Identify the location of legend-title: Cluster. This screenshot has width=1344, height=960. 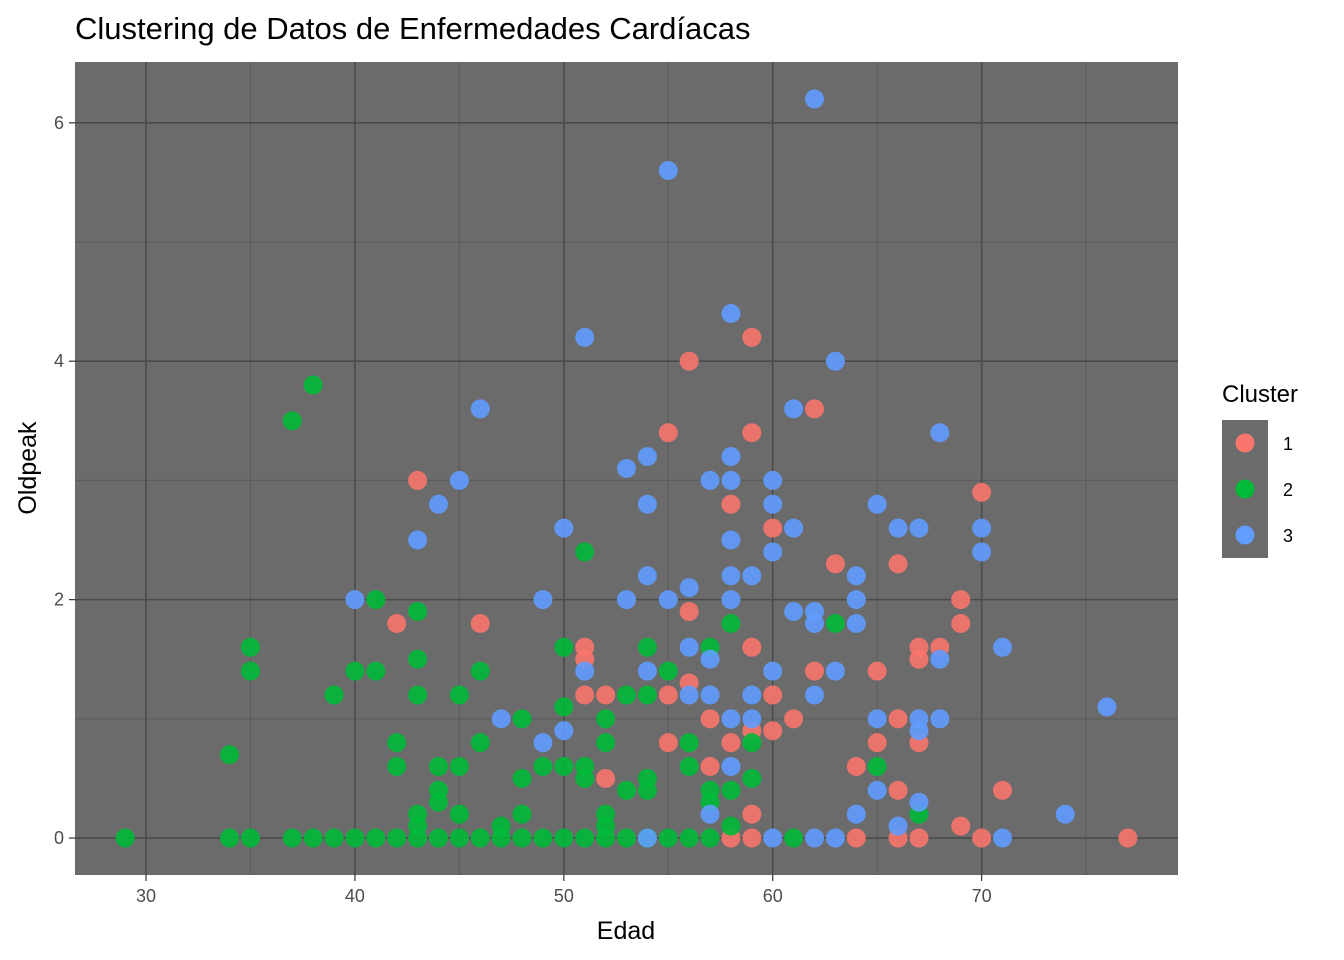
(1260, 394).